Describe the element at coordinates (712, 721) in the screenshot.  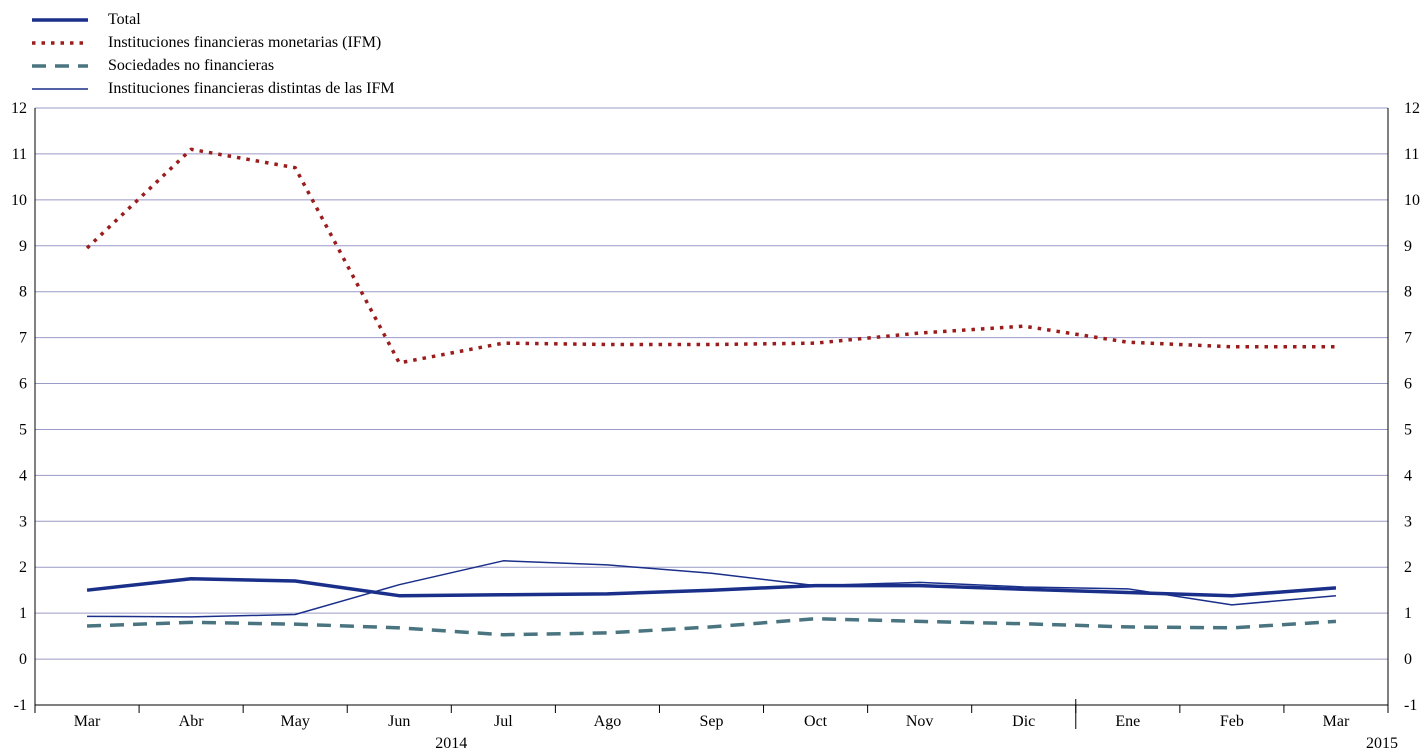
I see `x-tick-label: Sep` at that location.